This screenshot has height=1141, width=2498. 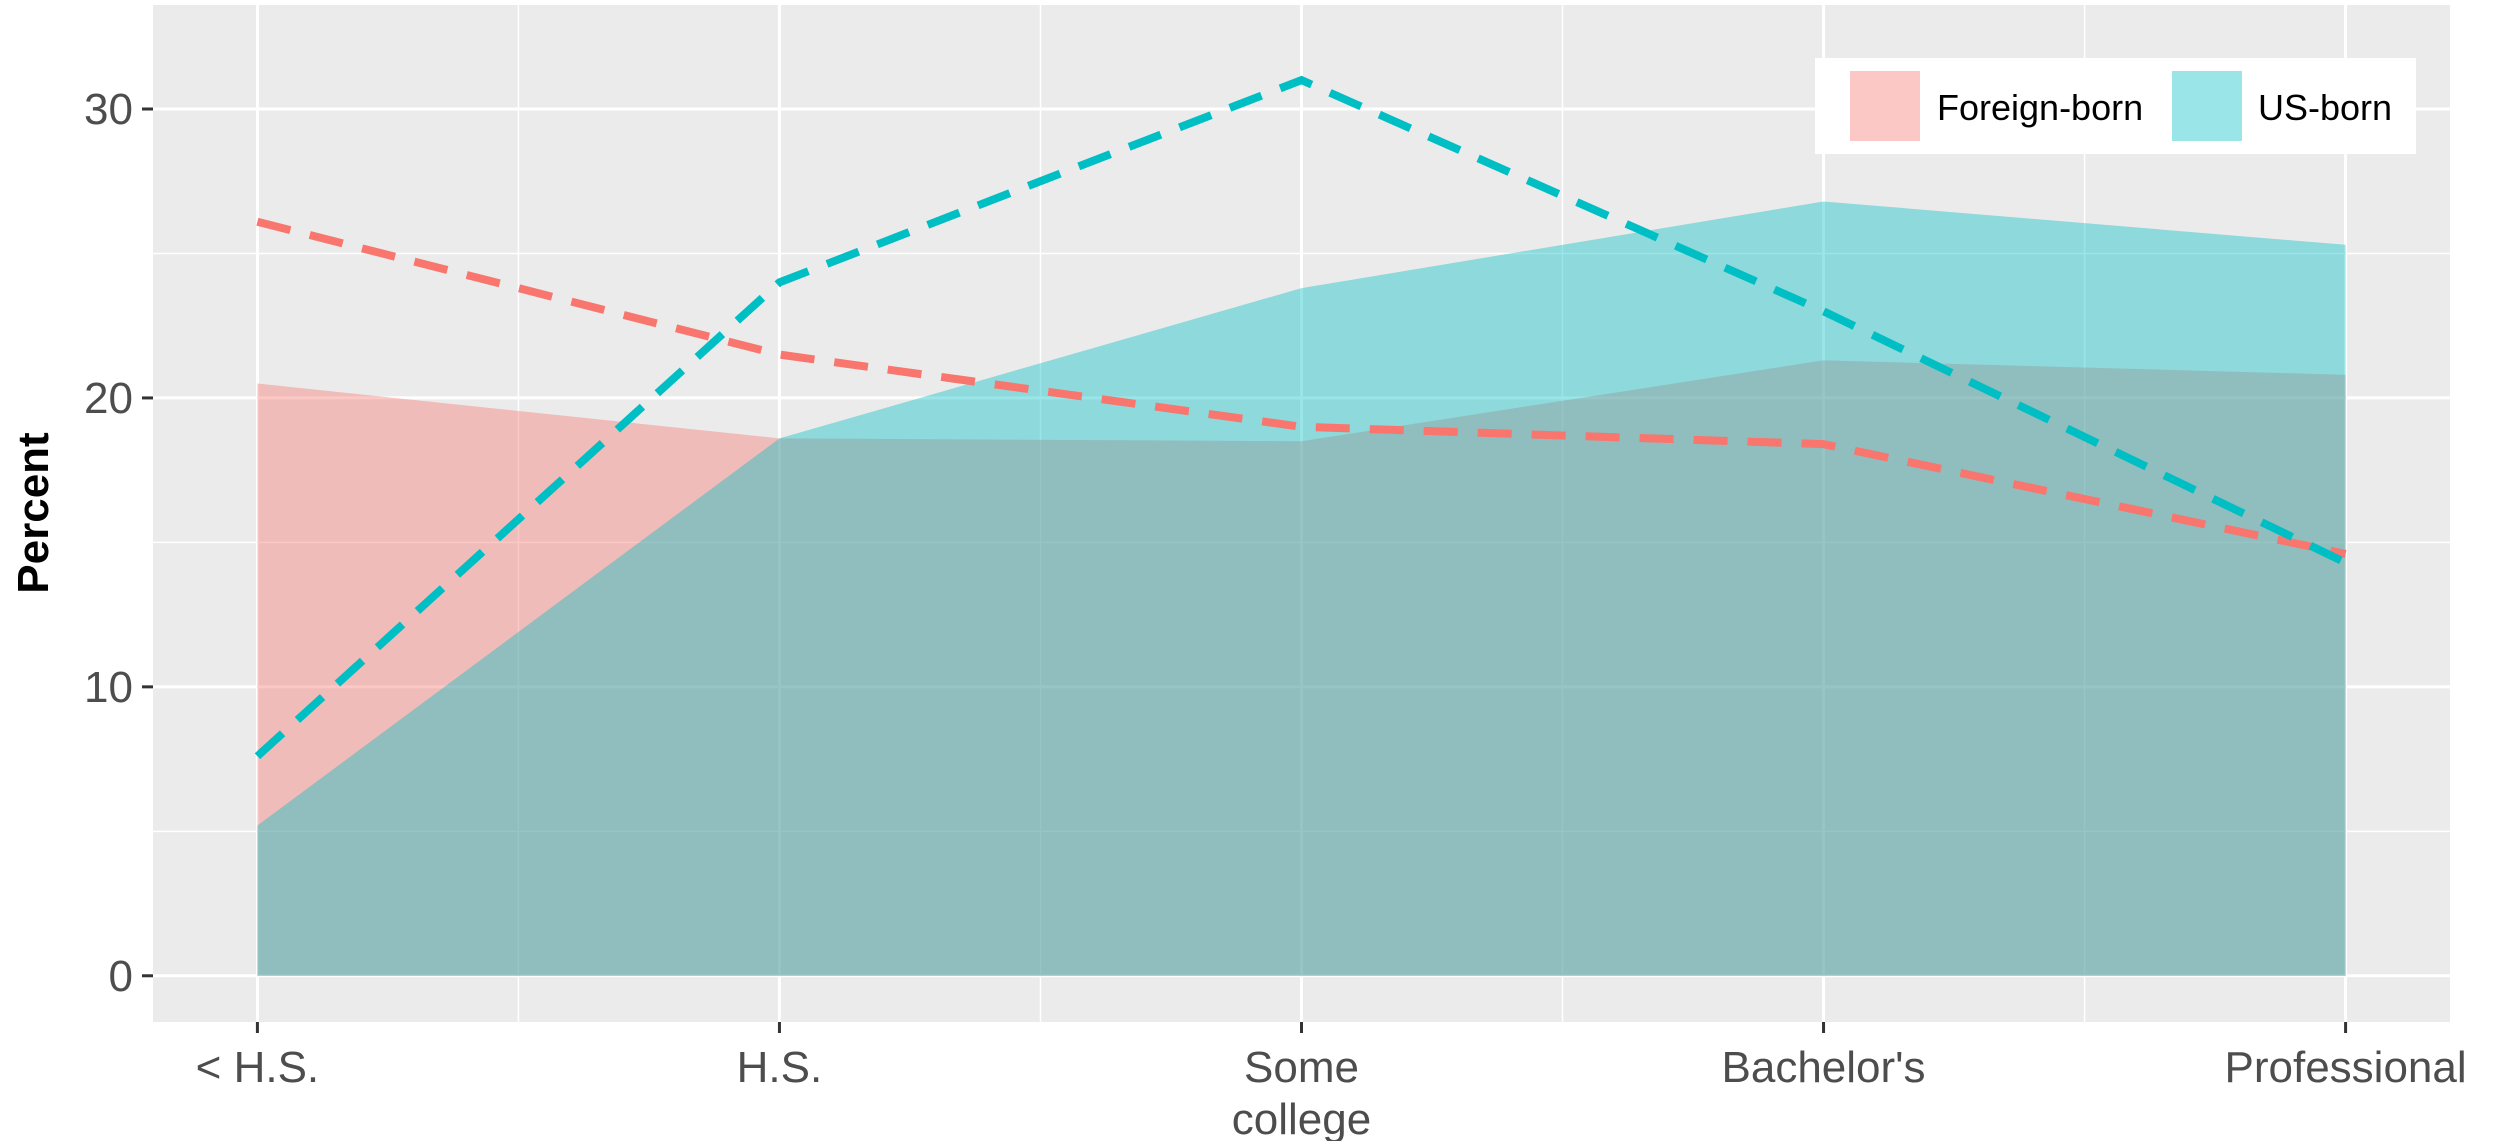 I want to click on x-tick-label: college, so click(x=1301, y=1118).